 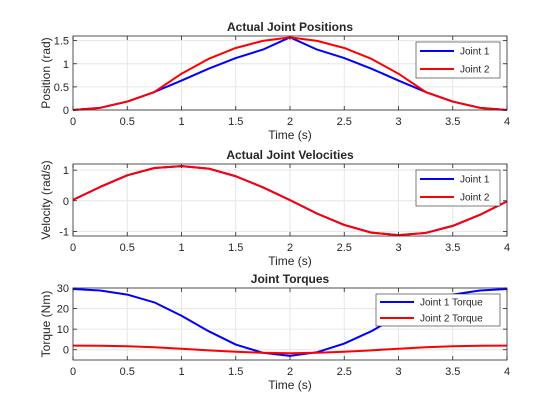 I want to click on chart-title: Actual Joint Velocities, so click(x=290, y=155).